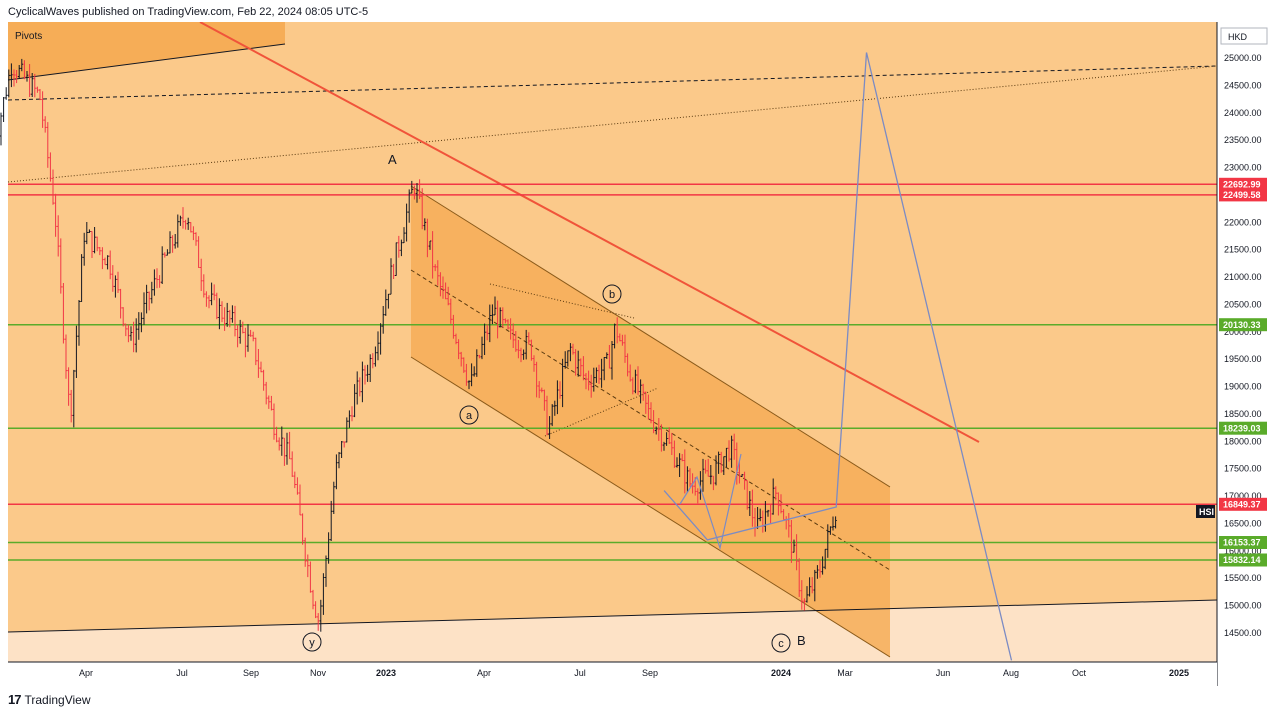 The width and height of the screenshot is (1280, 716). I want to click on y-tick-label: 23000.00, so click(1243, 168).